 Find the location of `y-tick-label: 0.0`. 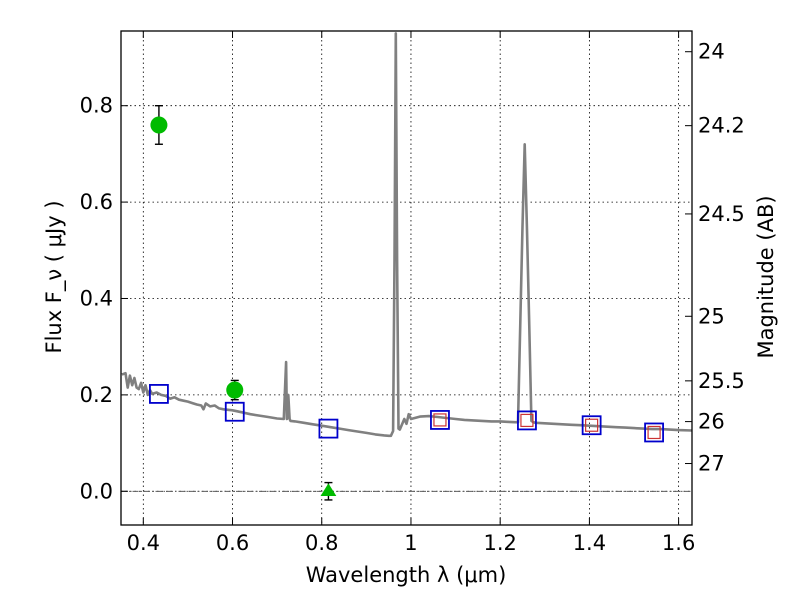

y-tick-label: 0.0 is located at coordinates (96, 491).